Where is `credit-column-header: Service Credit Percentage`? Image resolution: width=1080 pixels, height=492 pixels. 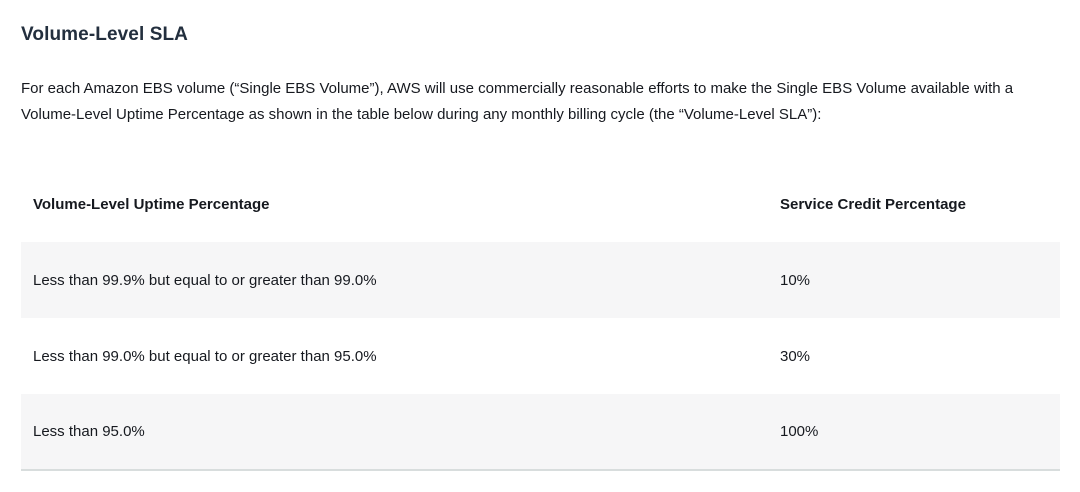 credit-column-header: Service Credit Percentage is located at coordinates (873, 204).